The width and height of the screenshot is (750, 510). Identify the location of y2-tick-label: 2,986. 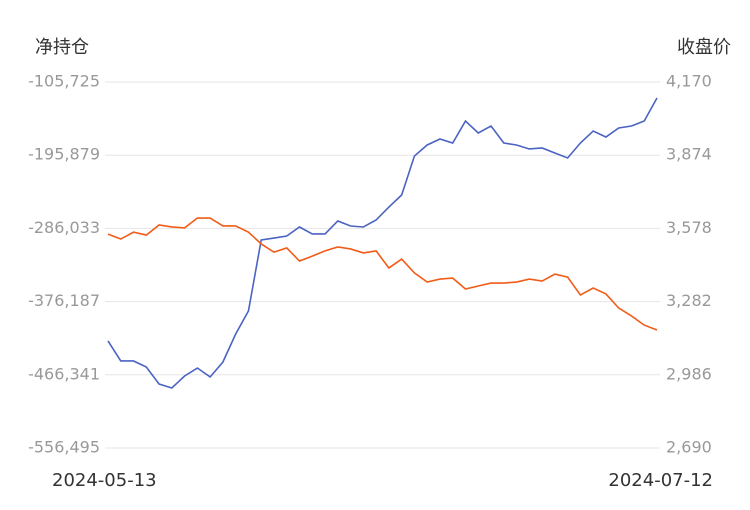
(689, 373).